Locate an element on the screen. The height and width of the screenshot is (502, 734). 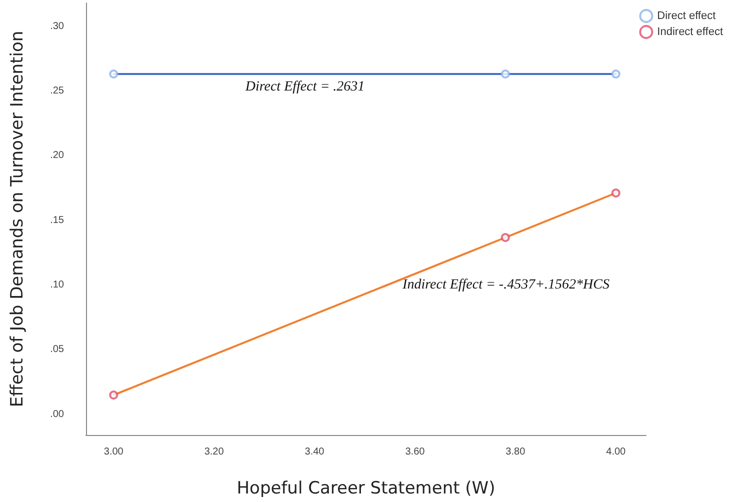
y-tick-label: .20 is located at coordinates (57, 156).